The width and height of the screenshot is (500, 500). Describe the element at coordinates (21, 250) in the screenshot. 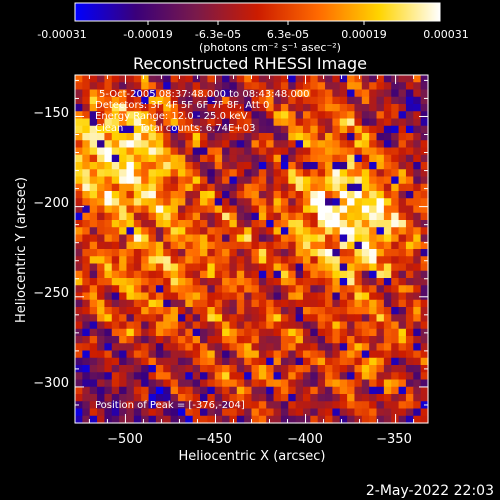

I see `y-axis-label: Heliocentric Y (arcsec)` at that location.